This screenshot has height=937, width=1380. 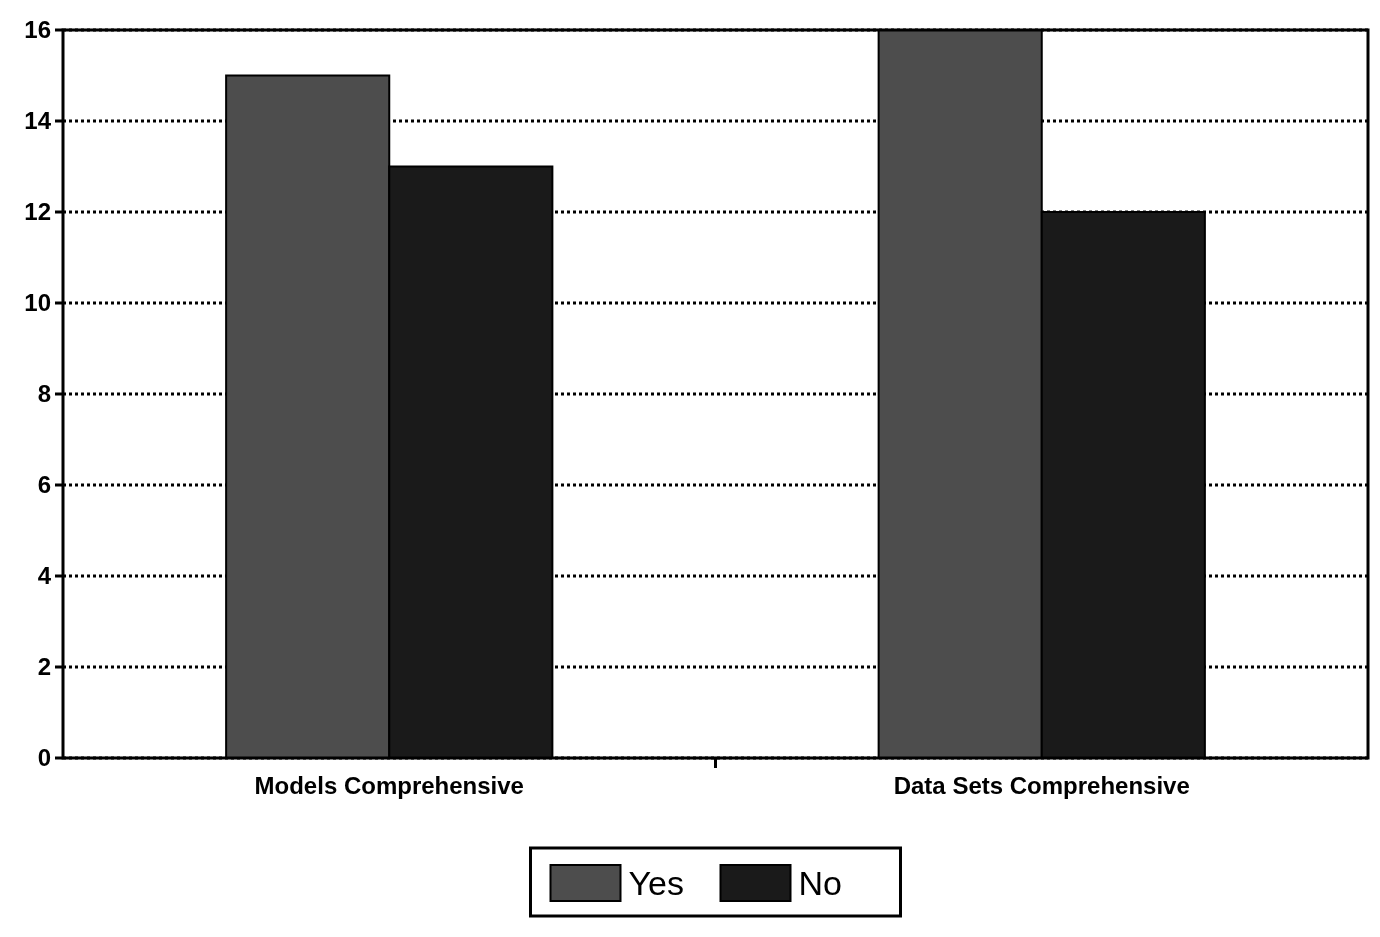 I want to click on legend-label: No, so click(x=820, y=882).